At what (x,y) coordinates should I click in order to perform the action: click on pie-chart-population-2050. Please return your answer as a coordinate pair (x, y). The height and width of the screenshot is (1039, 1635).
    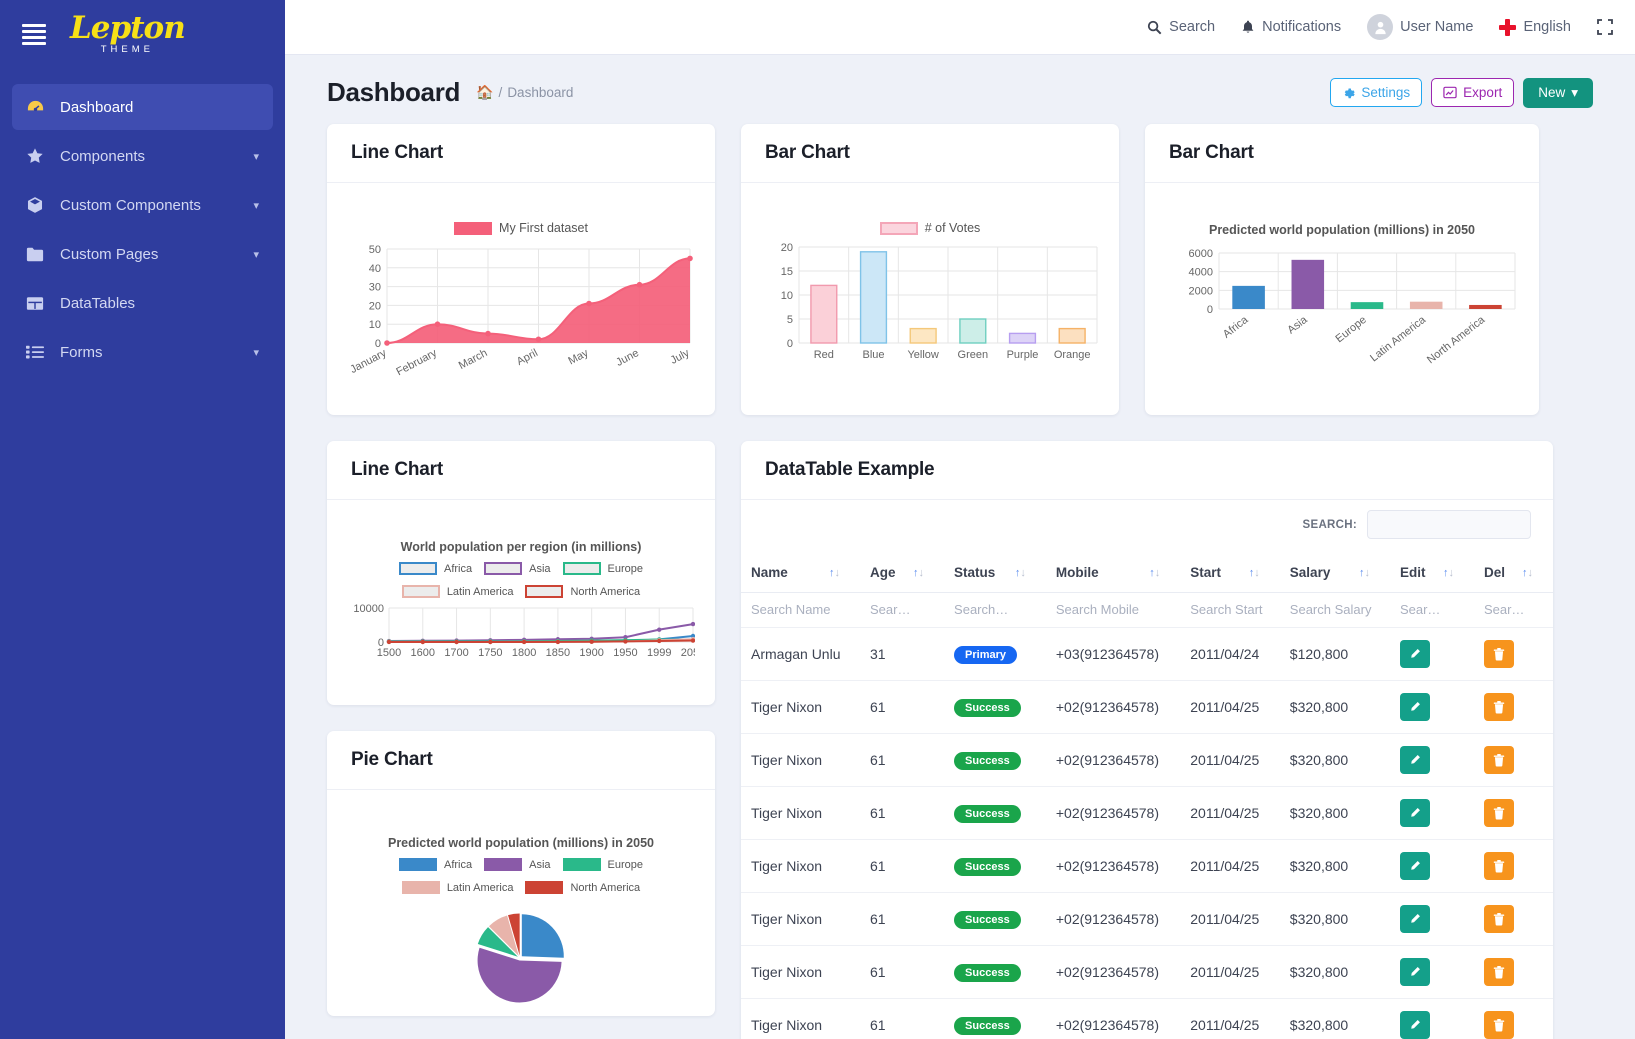
    Looking at the image, I should click on (520, 953).